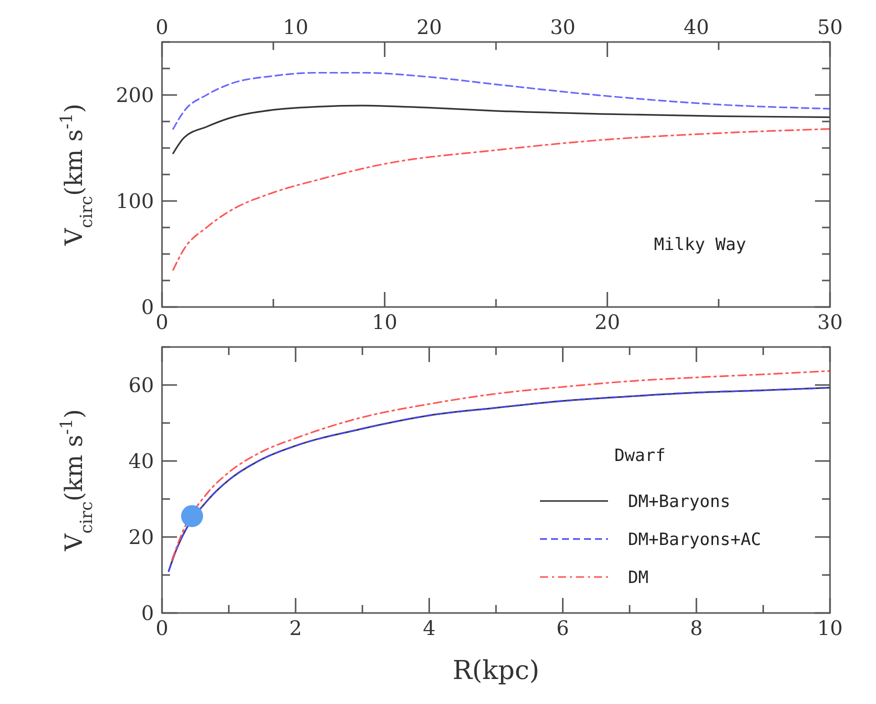 The height and width of the screenshot is (704, 876). Describe the element at coordinates (640, 456) in the screenshot. I see `annotation: Dwarf` at that location.